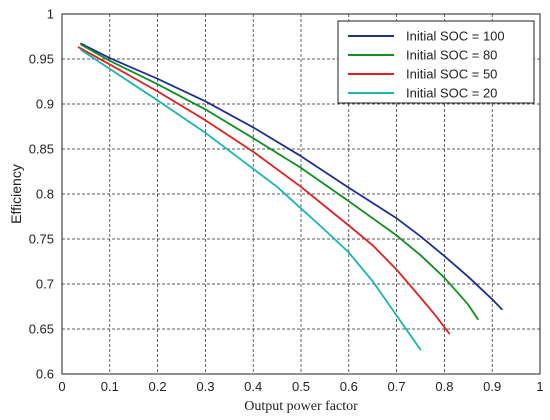  What do you see at coordinates (158, 386) in the screenshot?
I see `x-tick-label: 0.2` at bounding box center [158, 386].